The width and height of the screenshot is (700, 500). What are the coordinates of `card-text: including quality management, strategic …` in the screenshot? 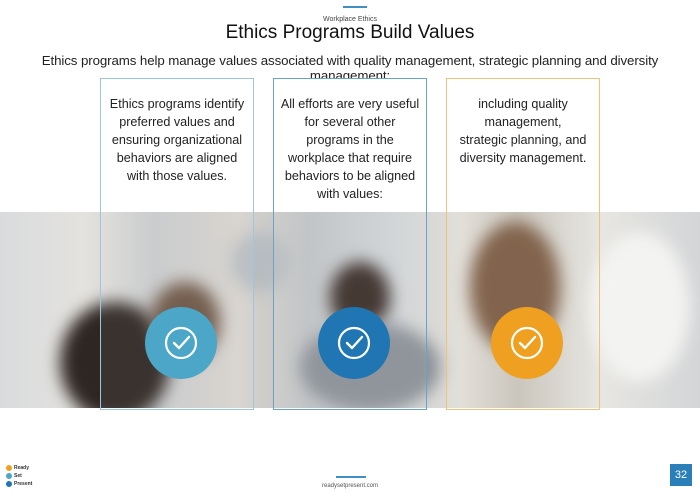 It's located at (523, 131).